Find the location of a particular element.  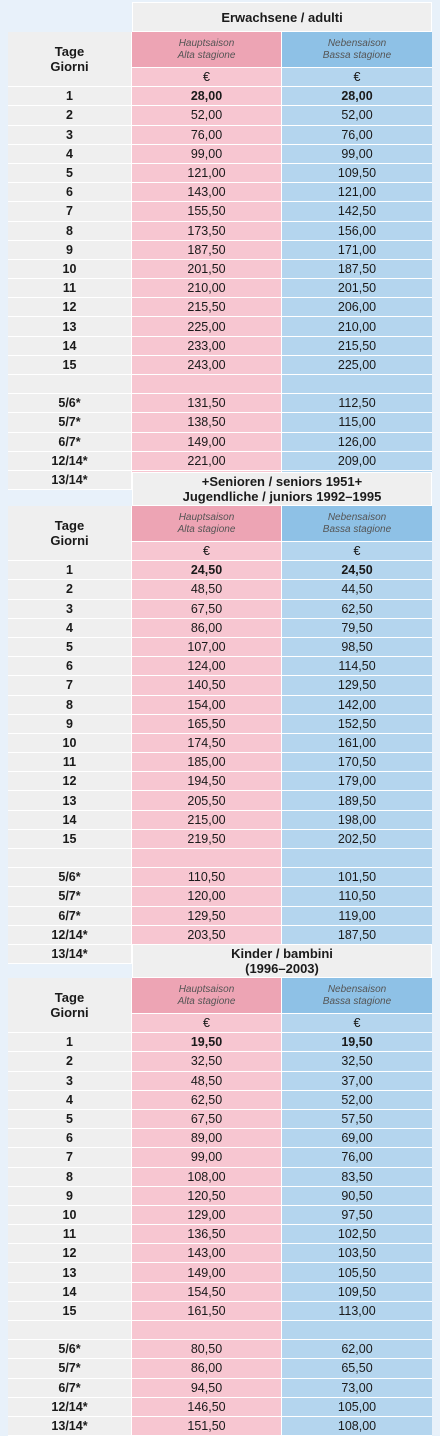

table-title-line-2: (1996–2003) is located at coordinates (282, 968).